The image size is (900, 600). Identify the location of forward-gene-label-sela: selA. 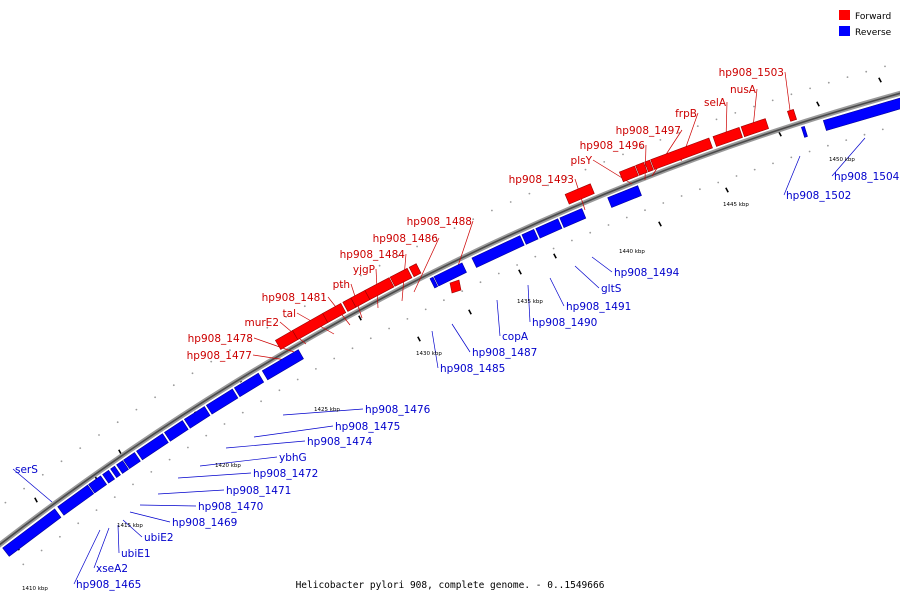
(715, 103).